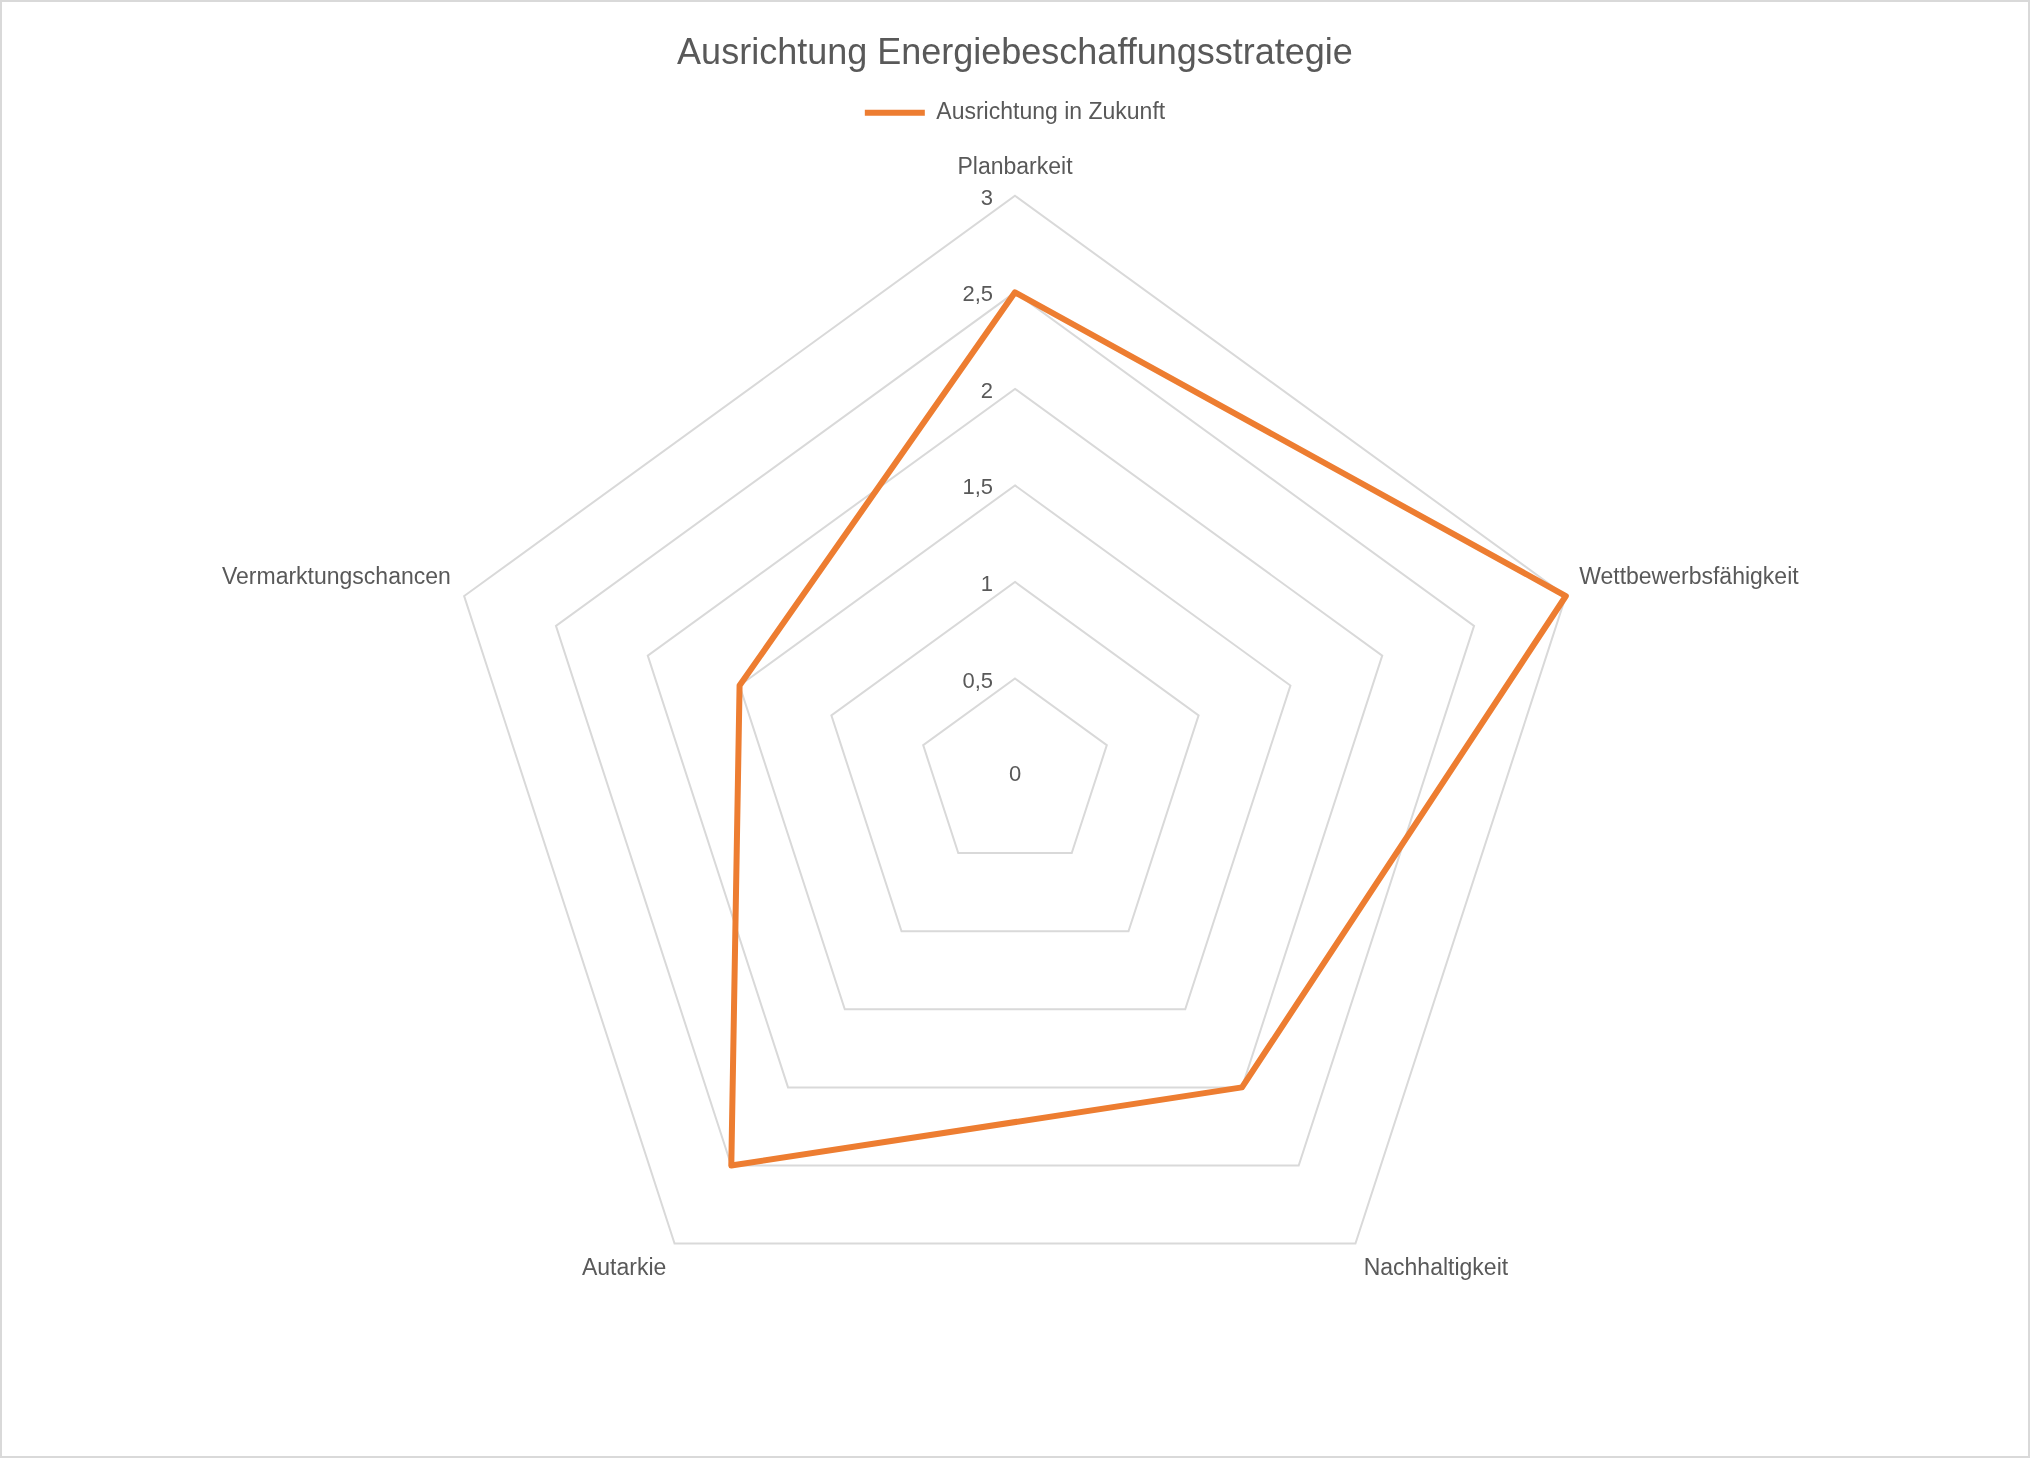 Image resolution: width=2030 pixels, height=1458 pixels. Describe the element at coordinates (336, 576) in the screenshot. I see `spoke-label: Vermarktungschancen` at that location.